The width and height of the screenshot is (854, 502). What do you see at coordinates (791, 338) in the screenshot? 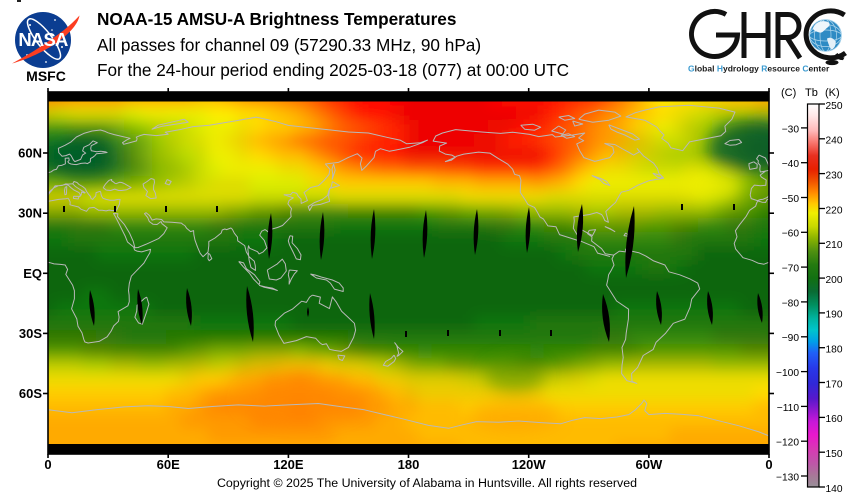
I see `svg-text: −90` at bounding box center [791, 338].